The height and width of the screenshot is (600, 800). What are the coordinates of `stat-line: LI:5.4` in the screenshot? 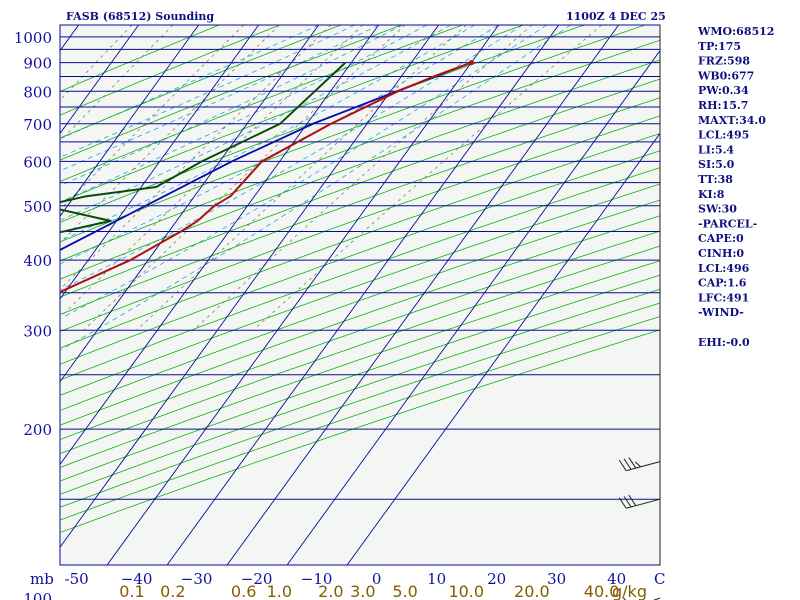 It's located at (716, 149).